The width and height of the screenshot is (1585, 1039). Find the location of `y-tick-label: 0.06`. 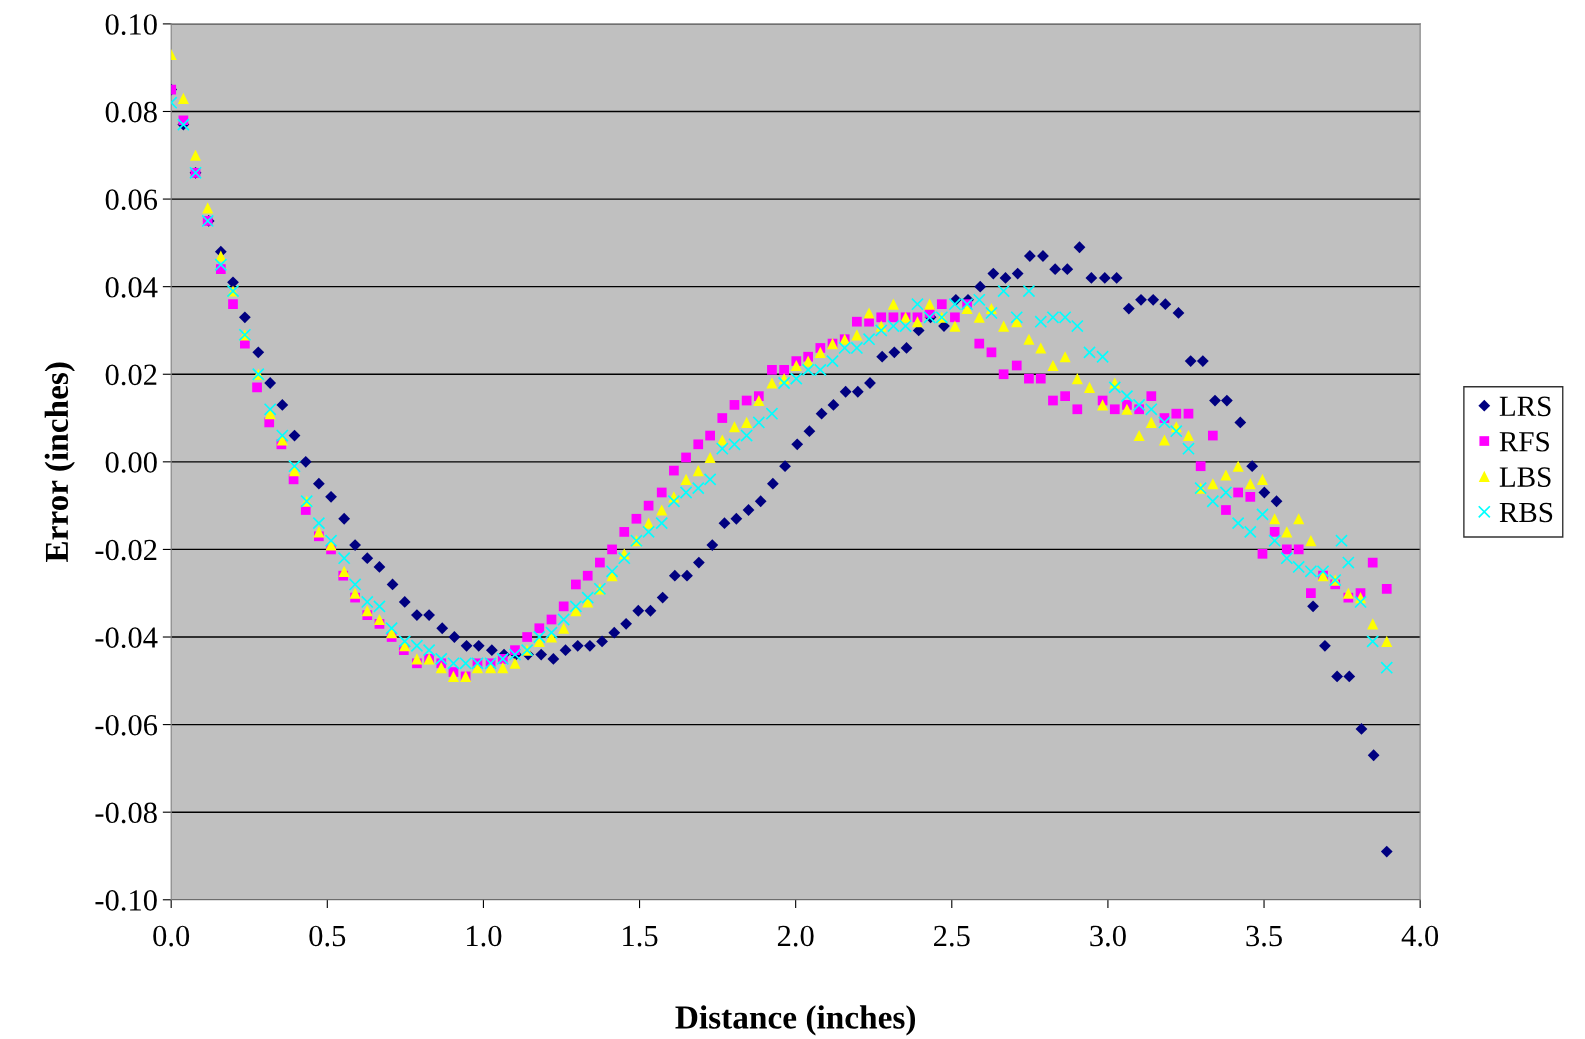

y-tick-label: 0.06 is located at coordinates (131, 200).